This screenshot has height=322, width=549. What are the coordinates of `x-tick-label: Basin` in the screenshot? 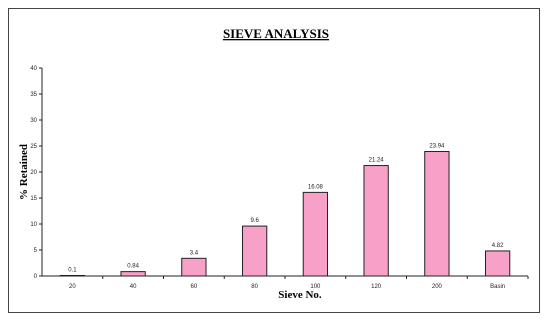 It's located at (497, 287).